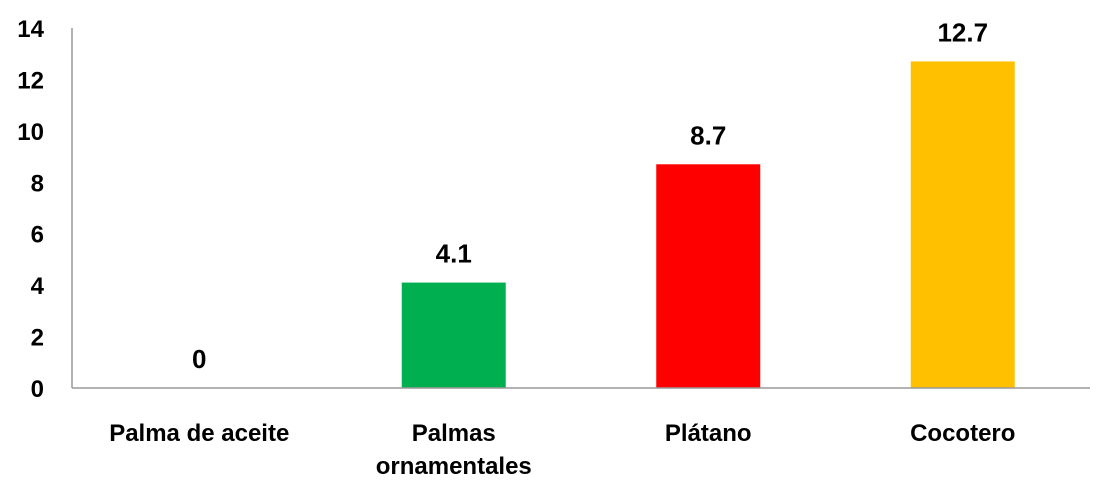 The width and height of the screenshot is (1097, 482). I want to click on y-tick-label-7: 14, so click(30, 29).